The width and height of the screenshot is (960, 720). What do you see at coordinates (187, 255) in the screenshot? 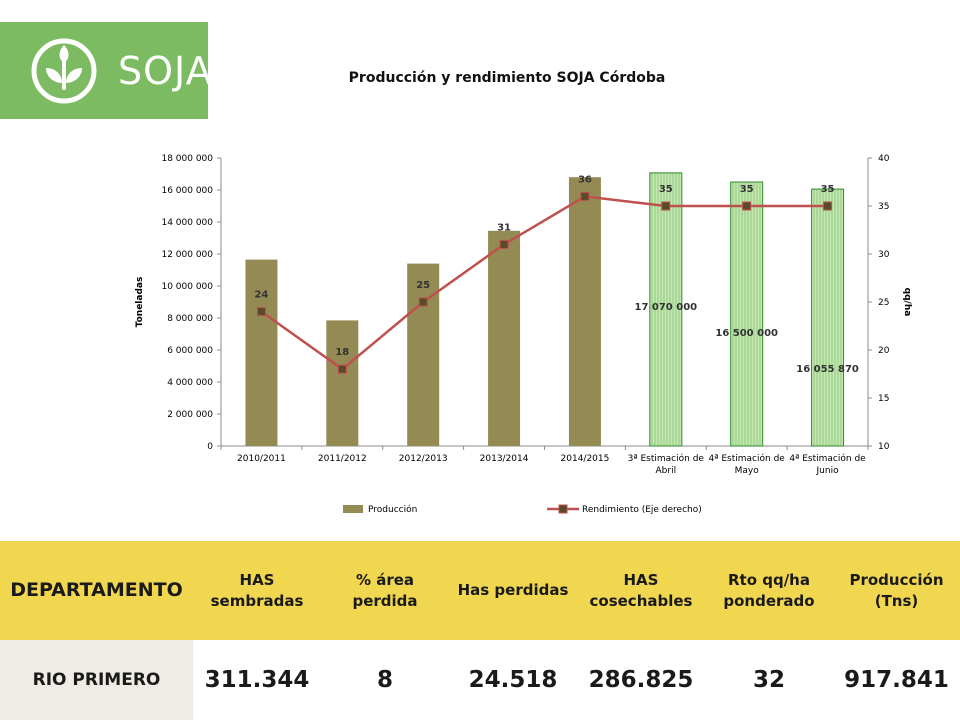
I see `y-tick-label: 12 000 000` at bounding box center [187, 255].